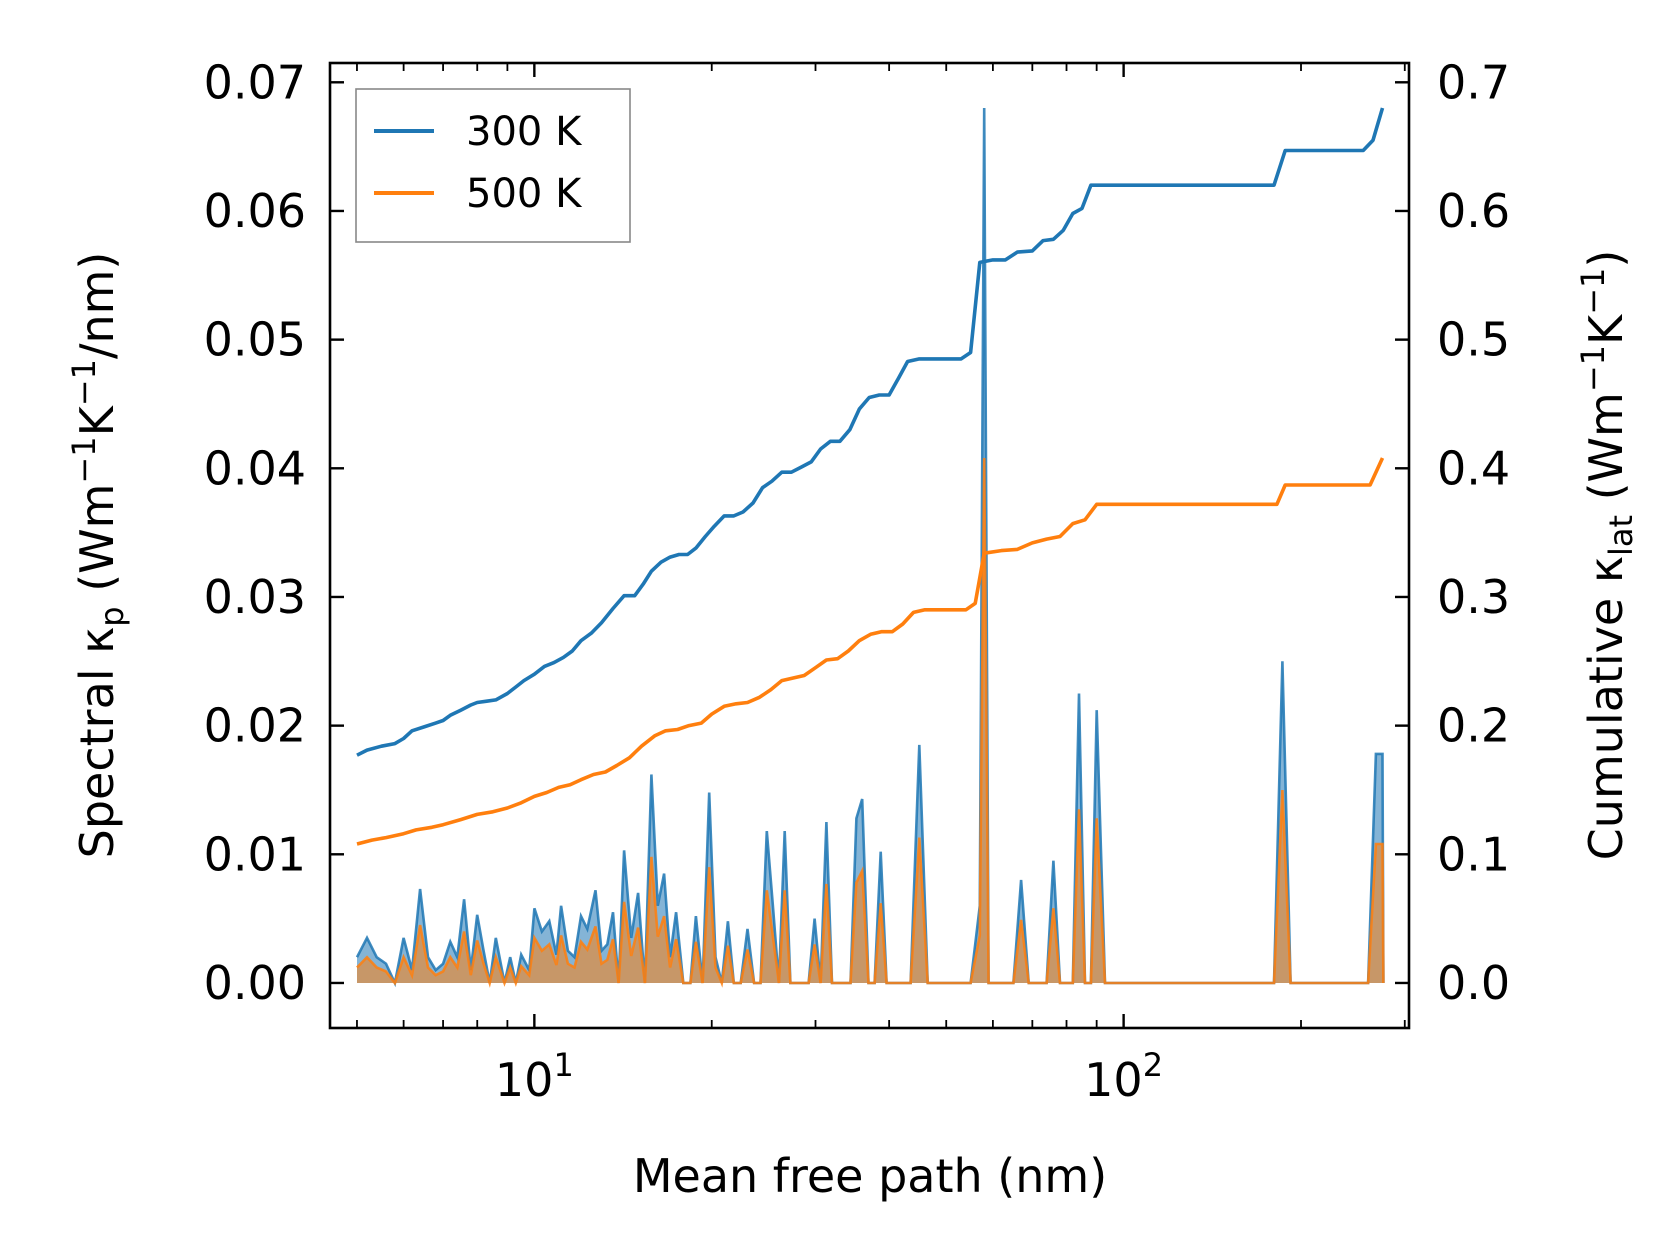 The height and width of the screenshot is (1258, 1679). I want to click on right-y-label-exp2: −1, so click(1593, 291).